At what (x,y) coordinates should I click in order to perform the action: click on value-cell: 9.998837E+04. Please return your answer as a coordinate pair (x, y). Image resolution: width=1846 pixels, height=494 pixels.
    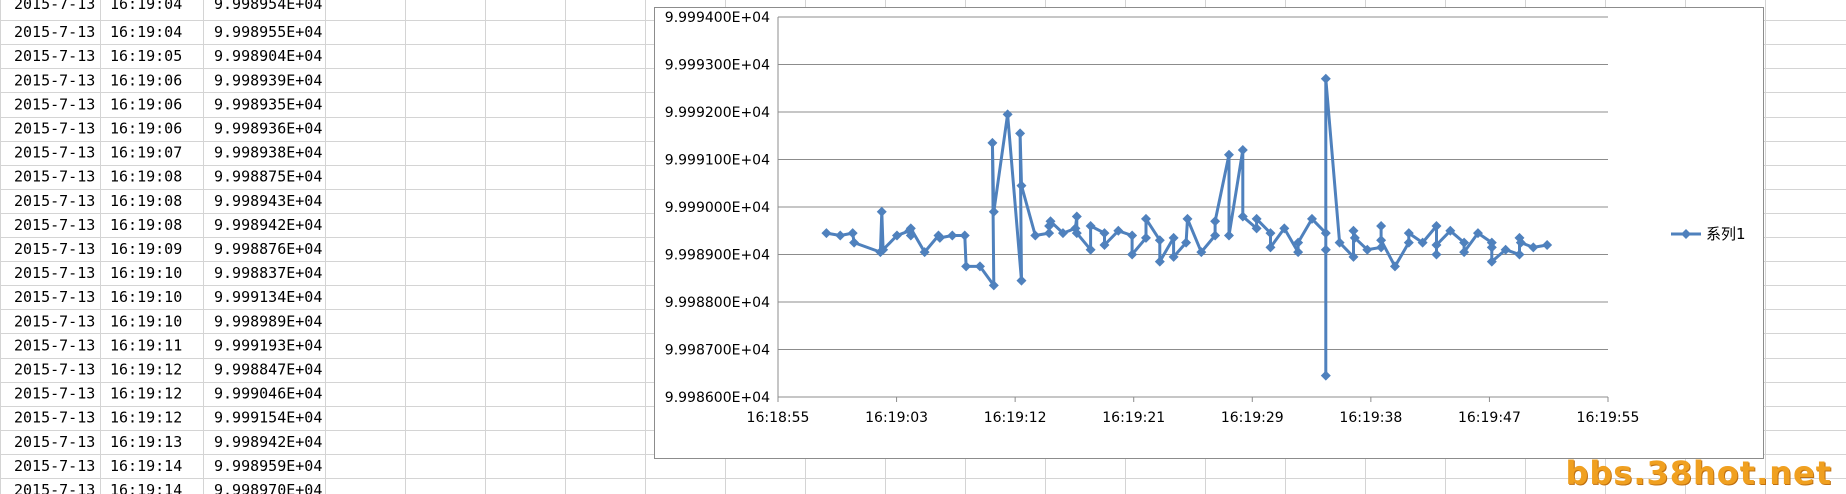
    Looking at the image, I should click on (268, 273).